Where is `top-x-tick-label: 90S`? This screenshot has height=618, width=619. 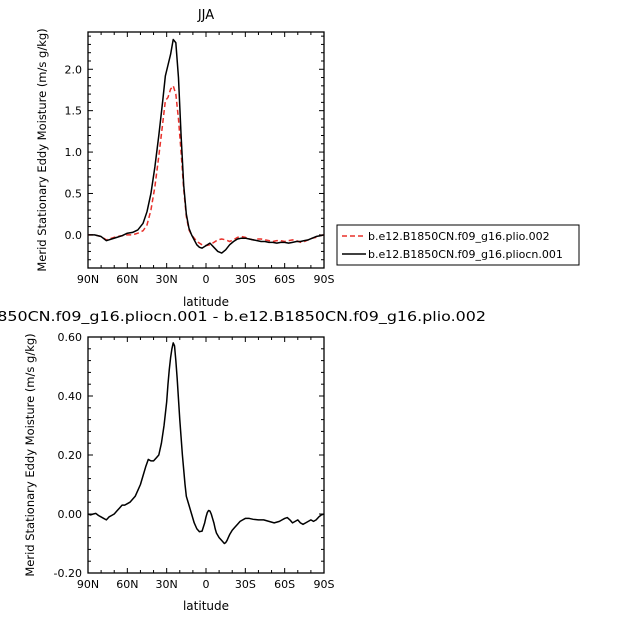
top-x-tick-label: 90S is located at coordinates (324, 279).